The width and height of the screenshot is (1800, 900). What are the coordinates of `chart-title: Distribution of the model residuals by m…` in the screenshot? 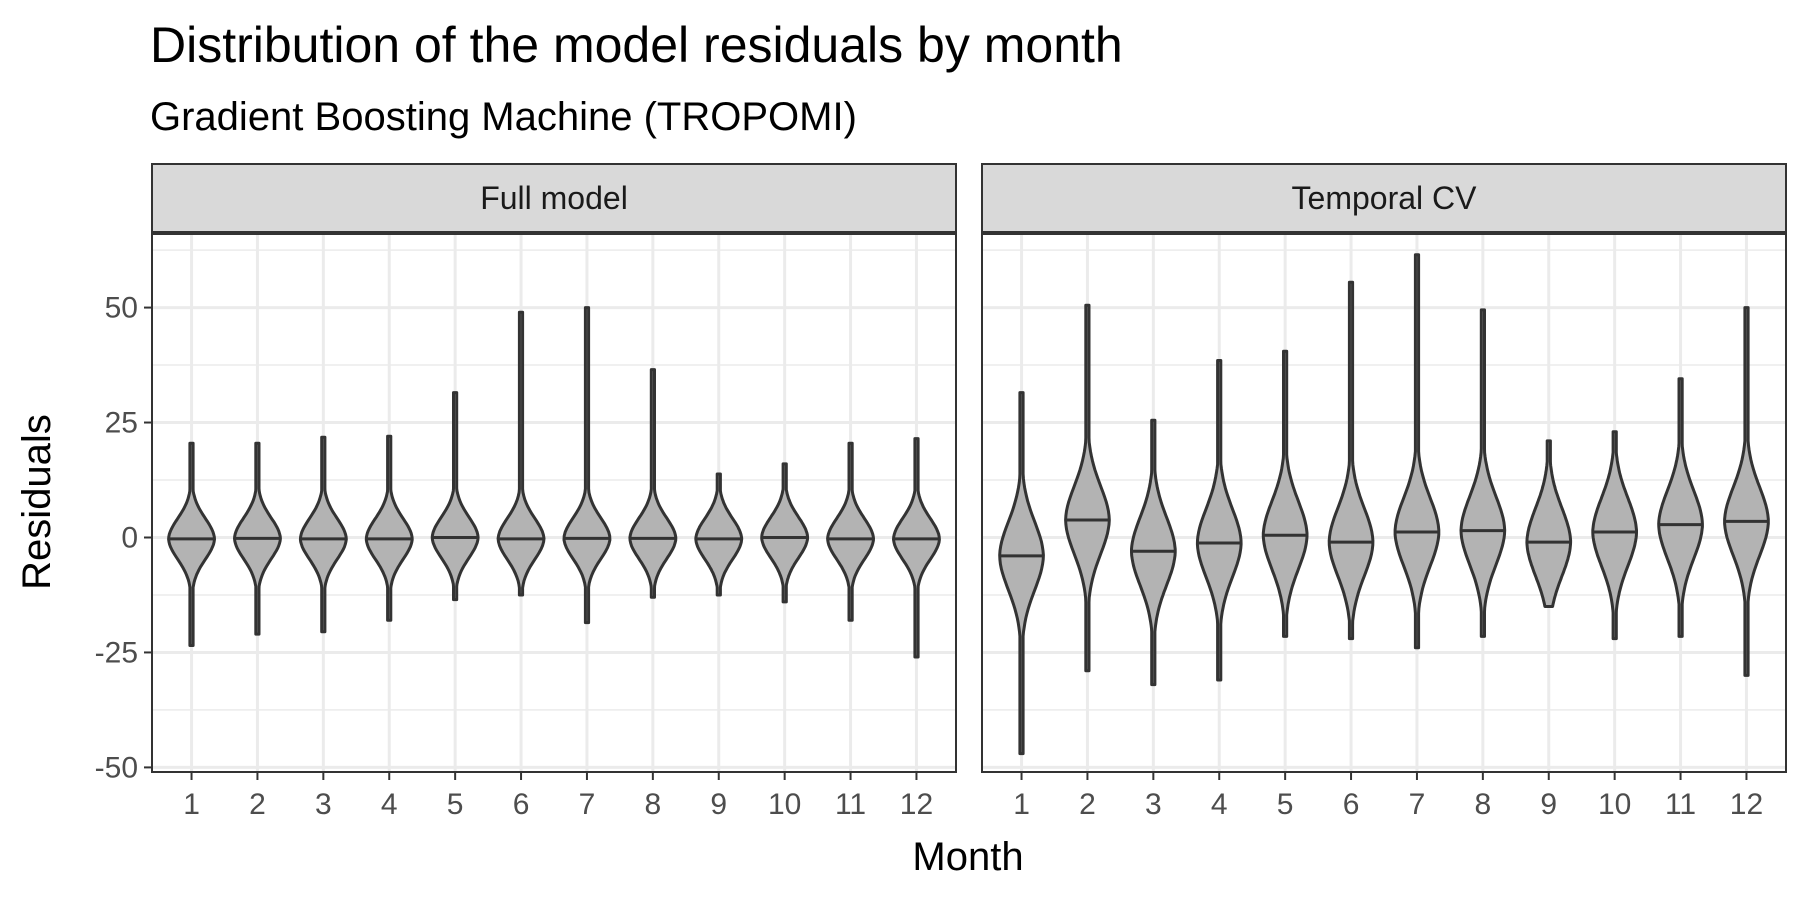 It's located at (636, 45).